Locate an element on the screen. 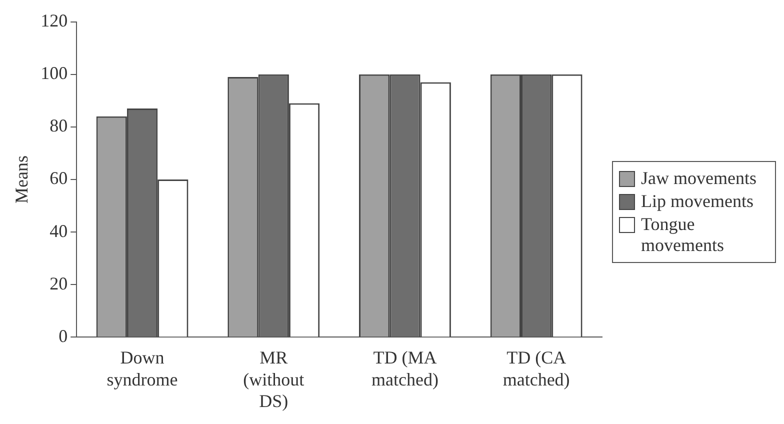  y-tick-label: 0 is located at coordinates (63, 336).